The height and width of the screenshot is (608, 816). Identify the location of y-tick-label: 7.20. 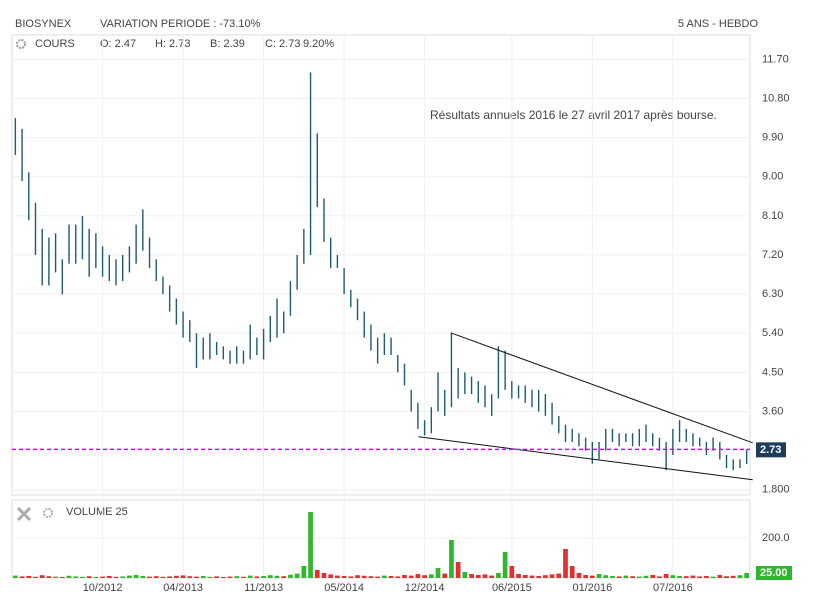
(772, 255).